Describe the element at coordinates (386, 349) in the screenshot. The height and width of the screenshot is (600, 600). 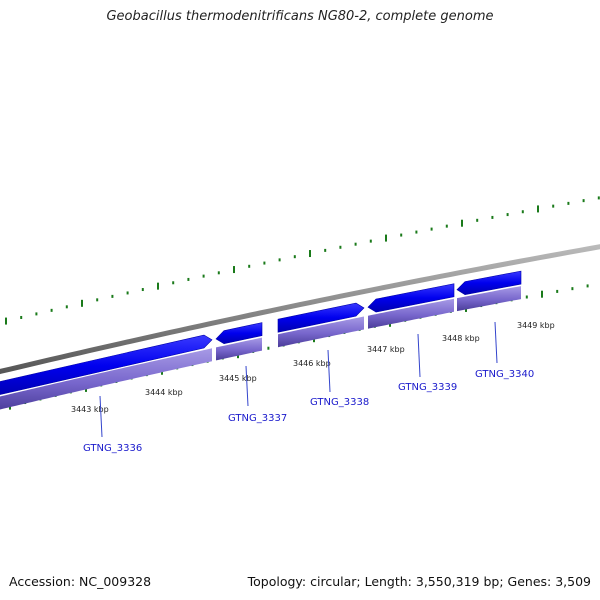
I see `tick-label: 3447 kbp` at that location.